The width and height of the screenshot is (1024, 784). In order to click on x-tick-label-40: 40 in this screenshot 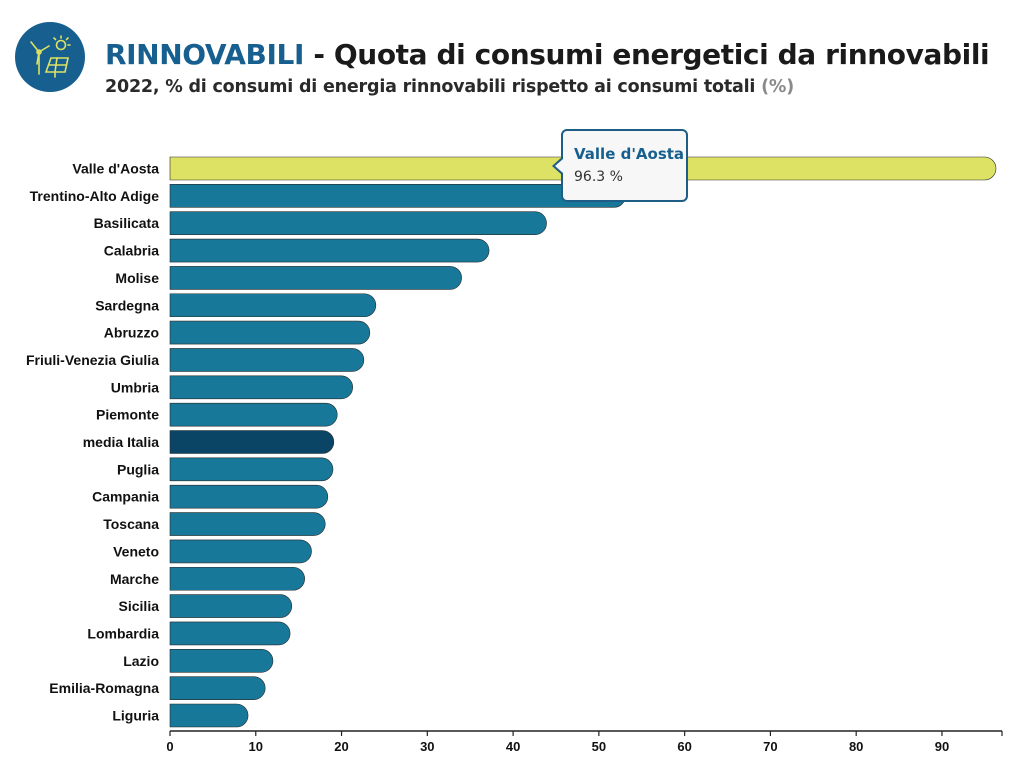, I will do `click(513, 746)`.